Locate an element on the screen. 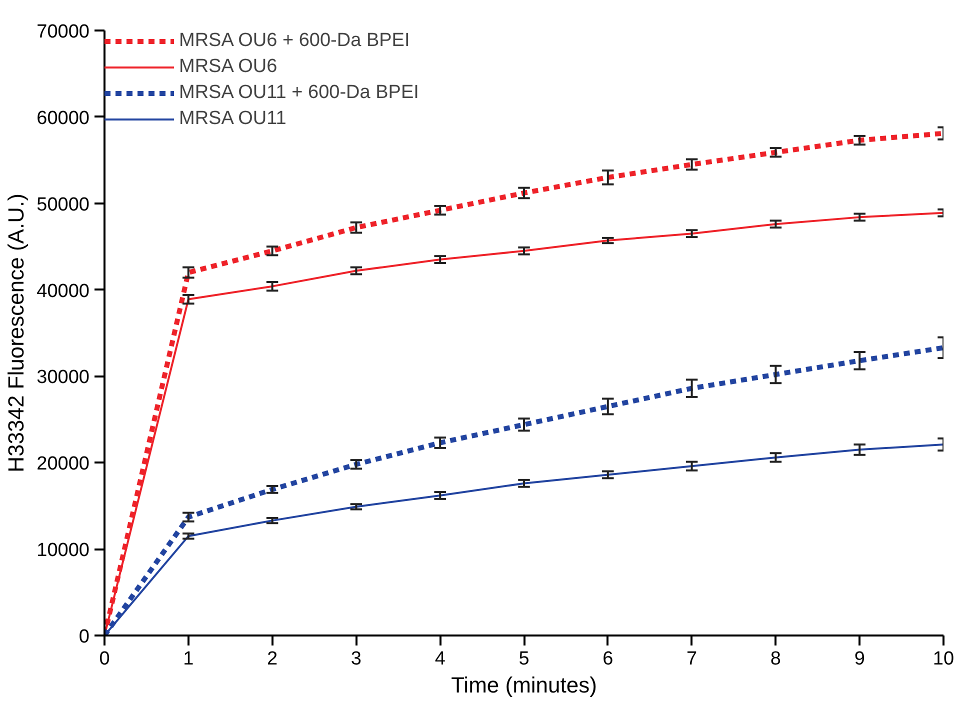 This screenshot has width=973, height=708. y-tick-label: 60000 is located at coordinates (63, 118).